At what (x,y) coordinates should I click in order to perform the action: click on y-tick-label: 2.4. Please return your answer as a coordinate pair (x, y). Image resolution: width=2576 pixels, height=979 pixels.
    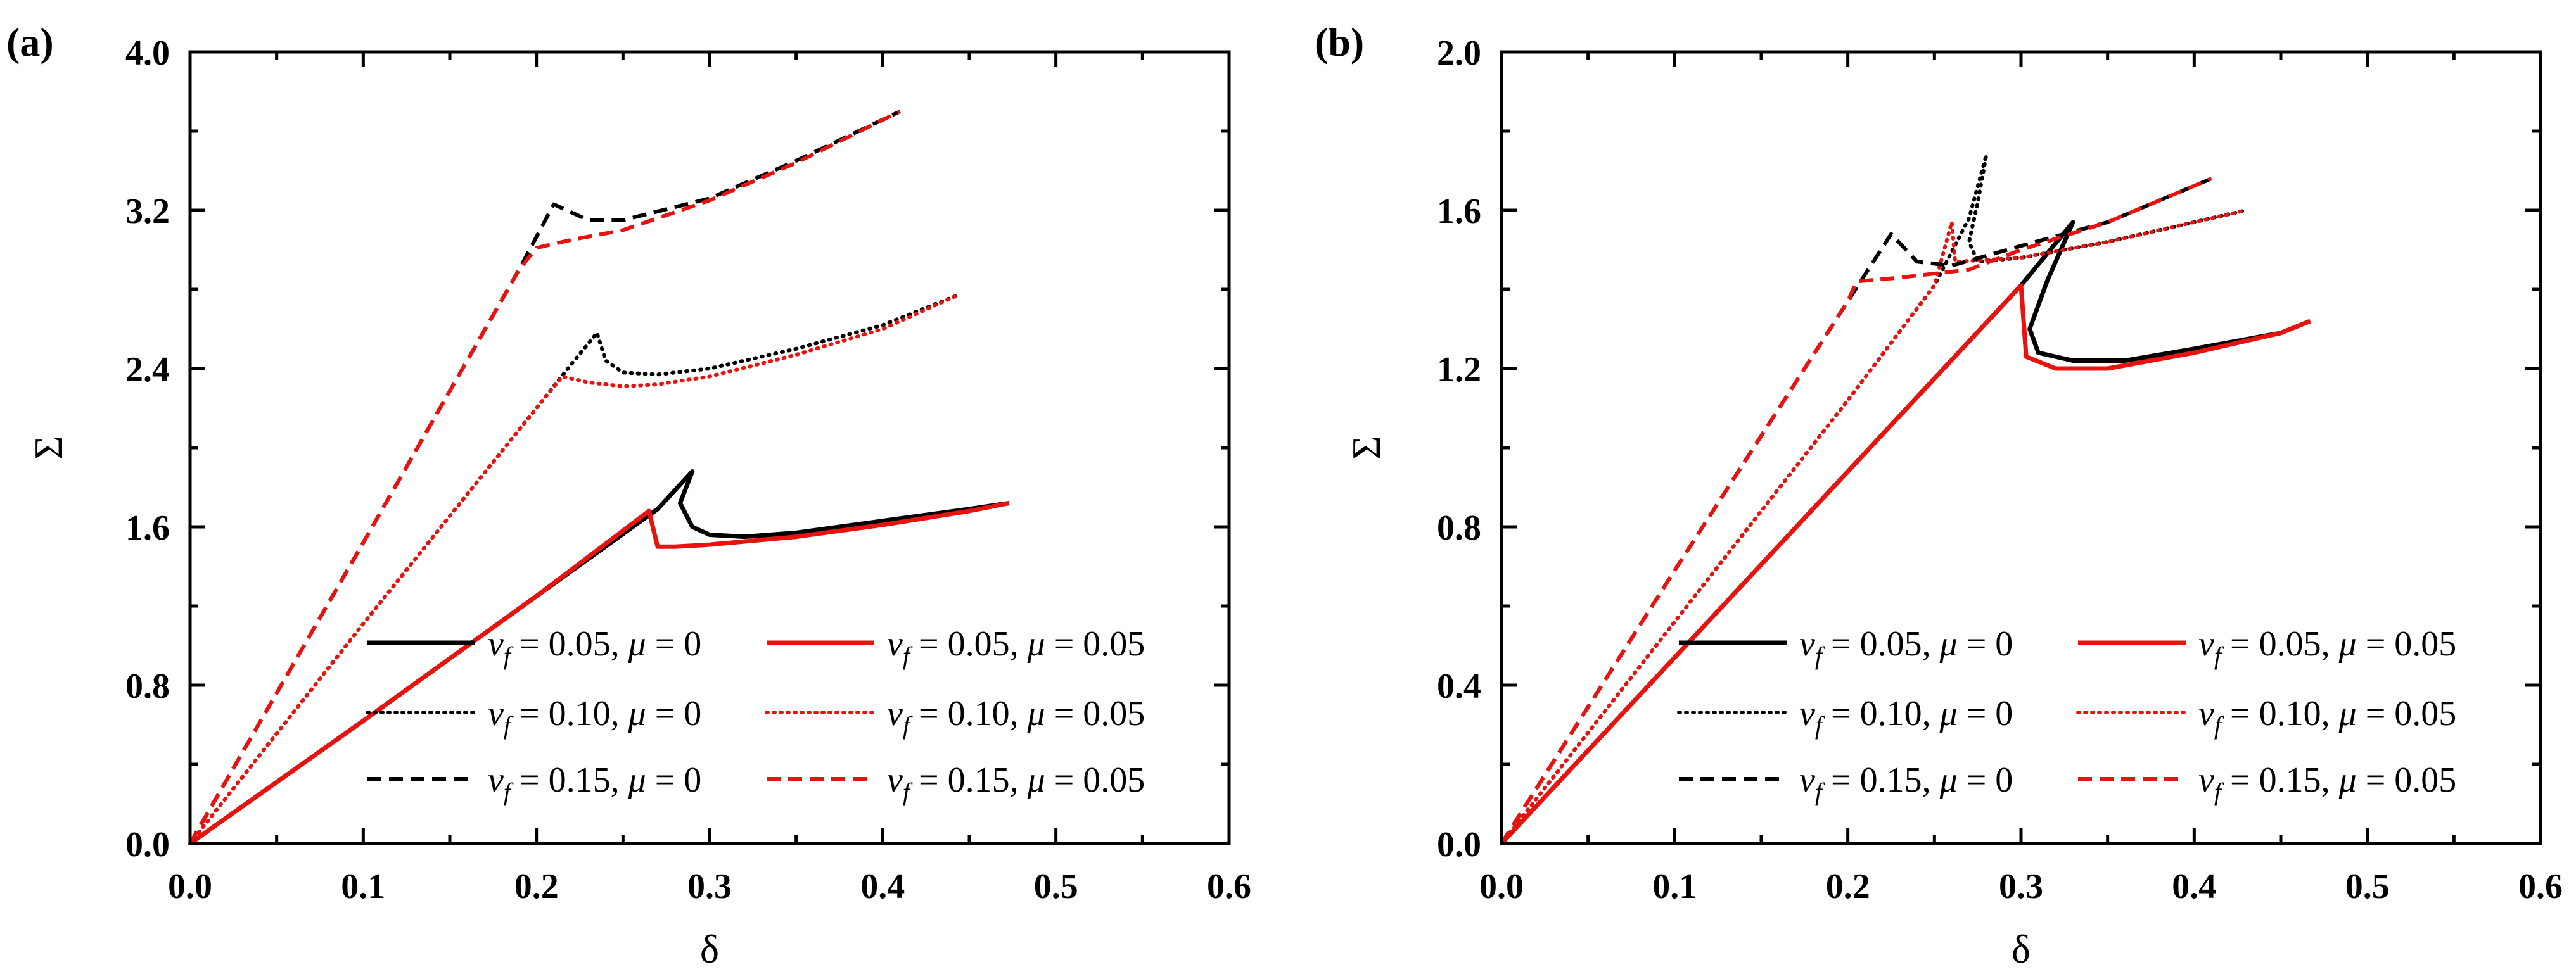
    Looking at the image, I should click on (147, 369).